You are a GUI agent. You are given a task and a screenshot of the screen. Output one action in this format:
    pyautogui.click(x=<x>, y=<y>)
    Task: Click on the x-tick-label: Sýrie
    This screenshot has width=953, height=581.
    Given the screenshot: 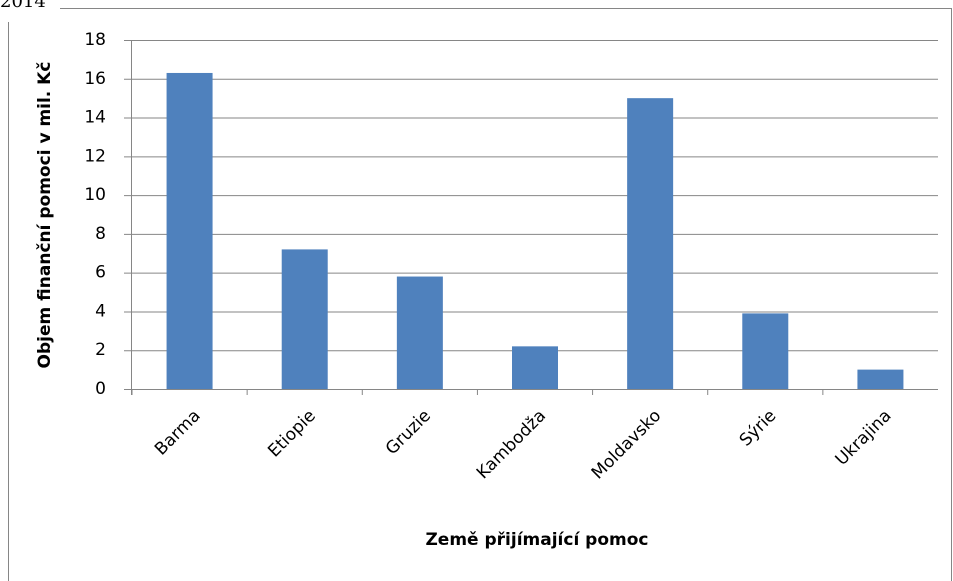 What is the action you would take?
    pyautogui.click(x=758, y=428)
    